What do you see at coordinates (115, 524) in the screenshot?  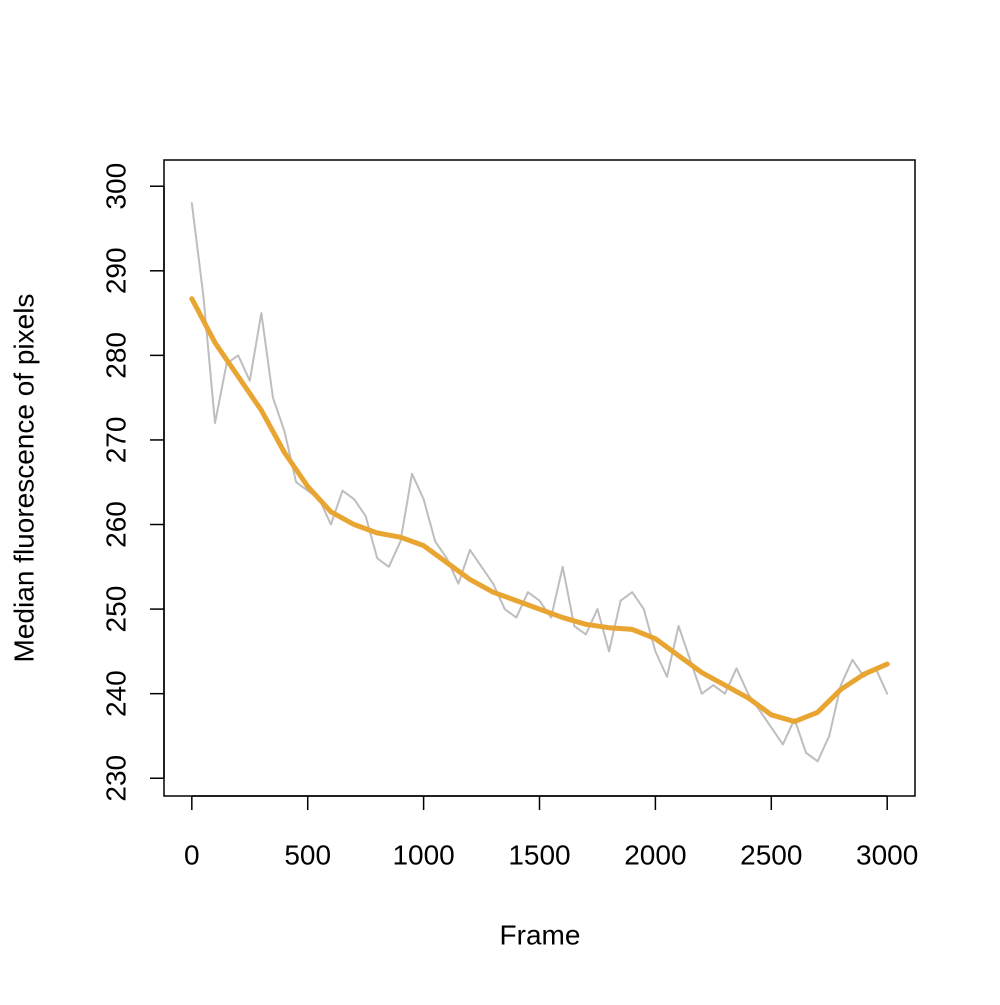 I see `y-tick-label: 260` at bounding box center [115, 524].